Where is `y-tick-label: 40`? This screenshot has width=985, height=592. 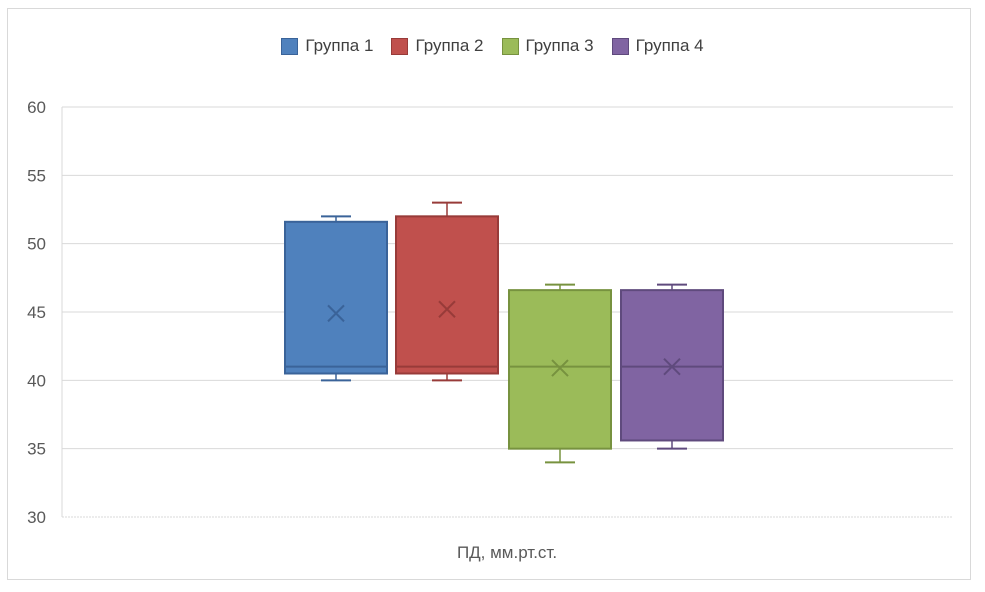 y-tick-label: 40 is located at coordinates (36, 380).